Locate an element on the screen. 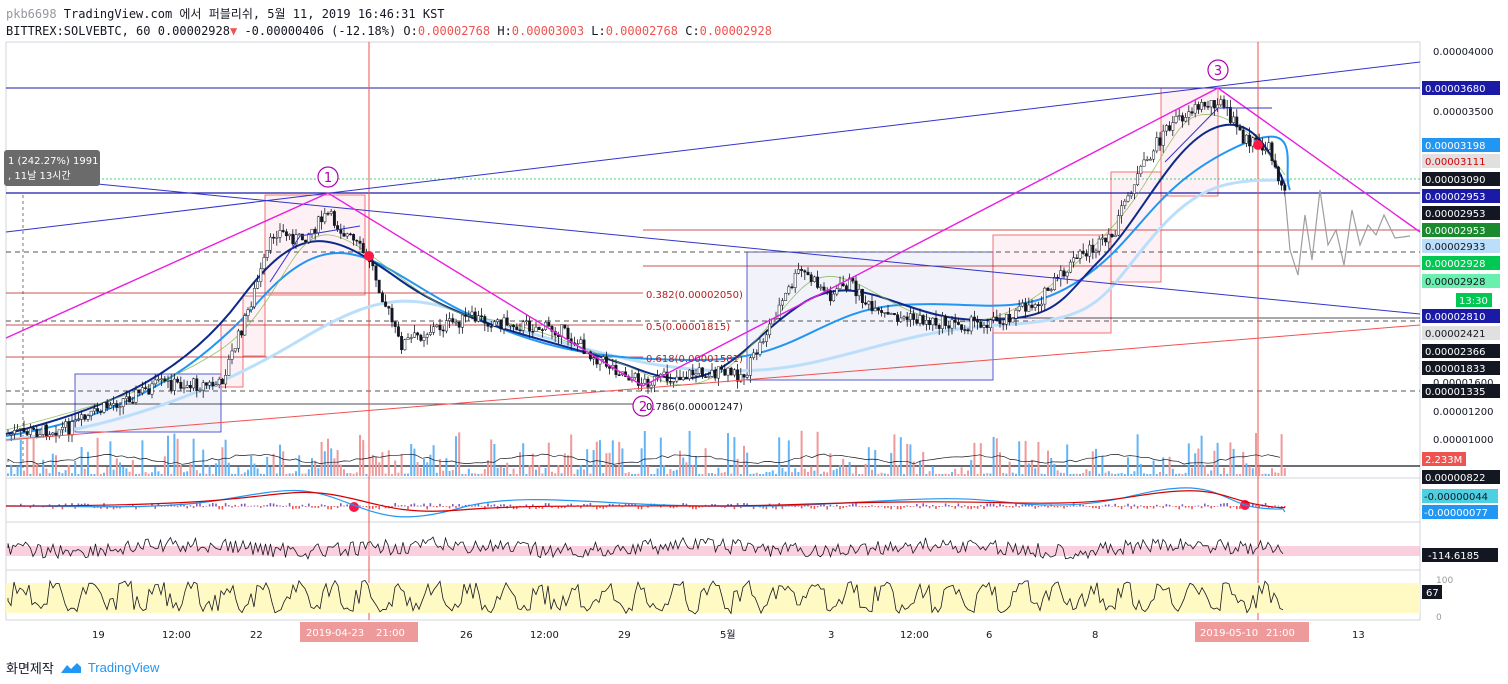  open-value: 0.00002768 is located at coordinates (454, 31).